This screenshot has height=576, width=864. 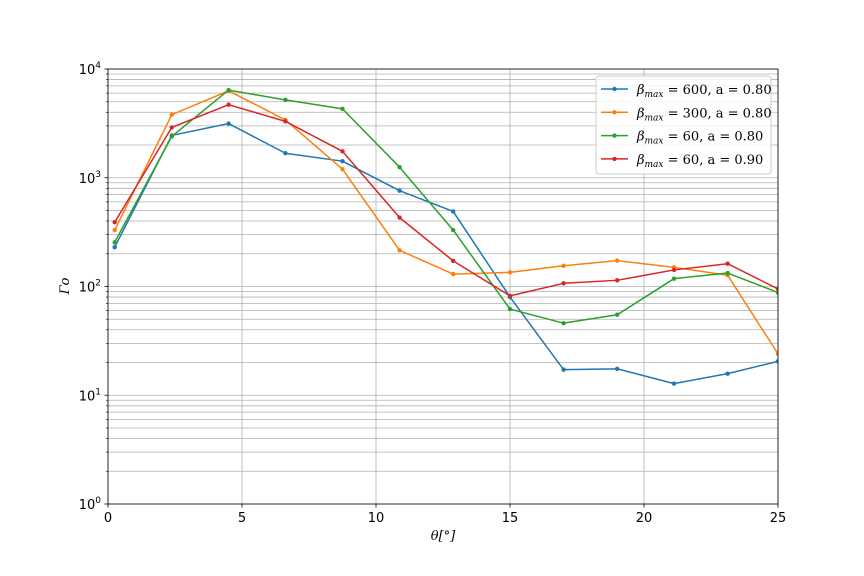 I want to click on legend-label: βmax = 600, a = 0.80, so click(x=704, y=91).